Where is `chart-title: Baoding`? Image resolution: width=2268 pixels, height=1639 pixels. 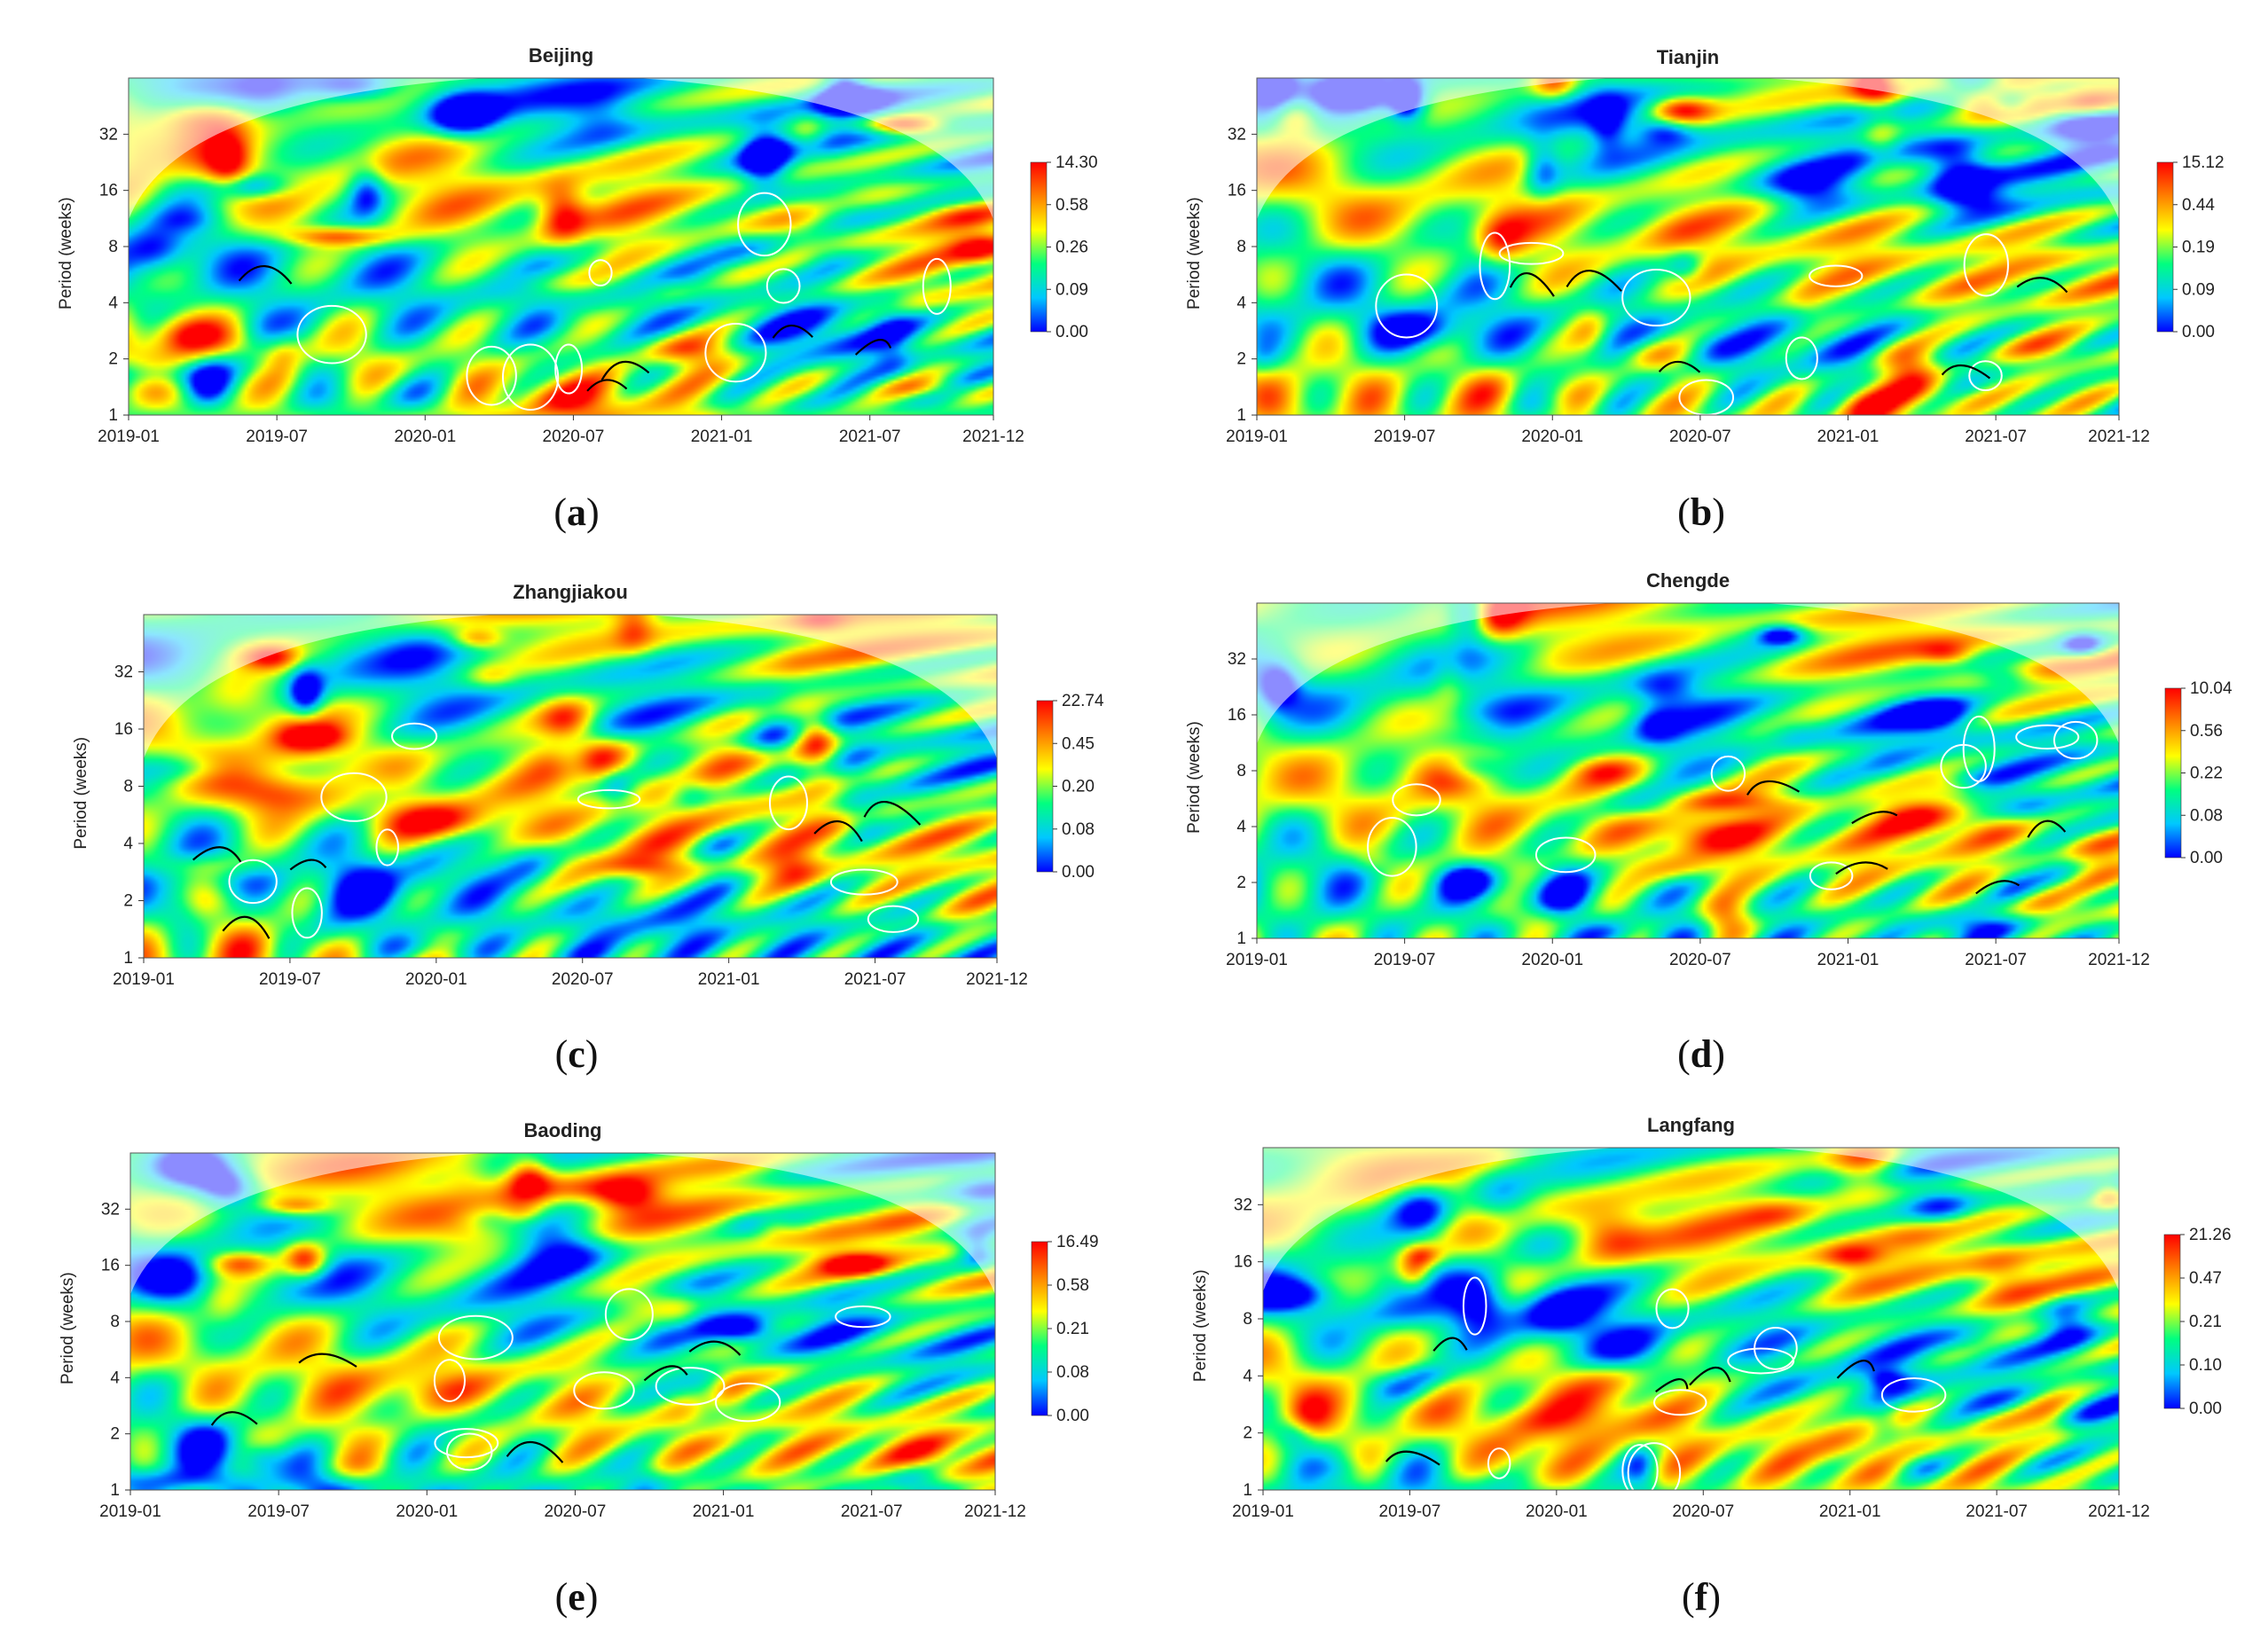
chart-title: Baoding is located at coordinates (563, 1130).